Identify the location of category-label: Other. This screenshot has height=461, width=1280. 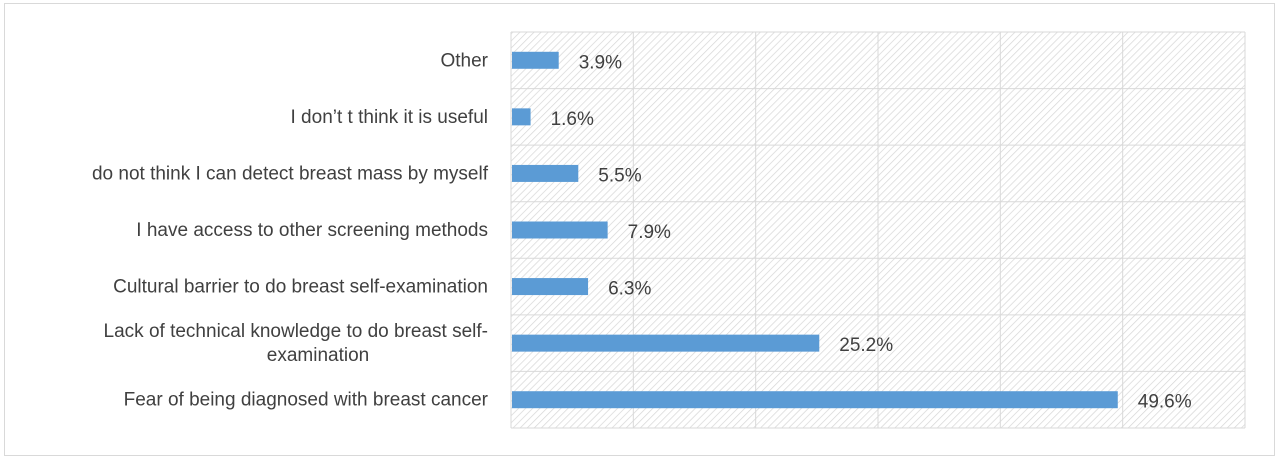
(464, 60).